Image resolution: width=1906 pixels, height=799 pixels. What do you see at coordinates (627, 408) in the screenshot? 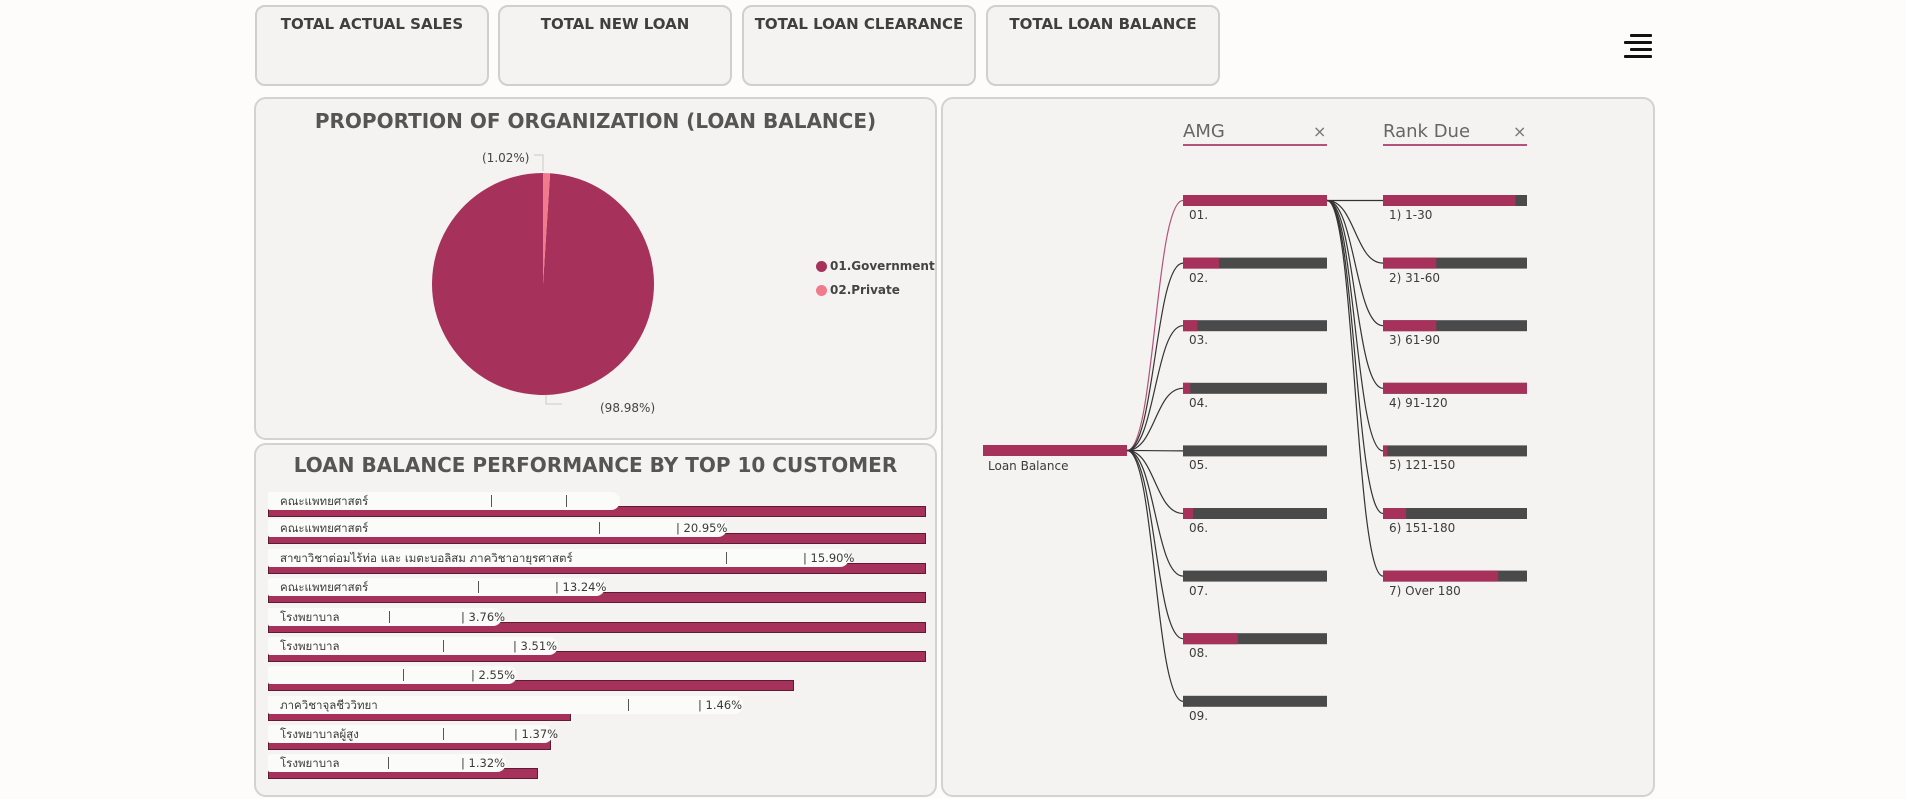
I see `pie-label-government: (98.98%)` at bounding box center [627, 408].